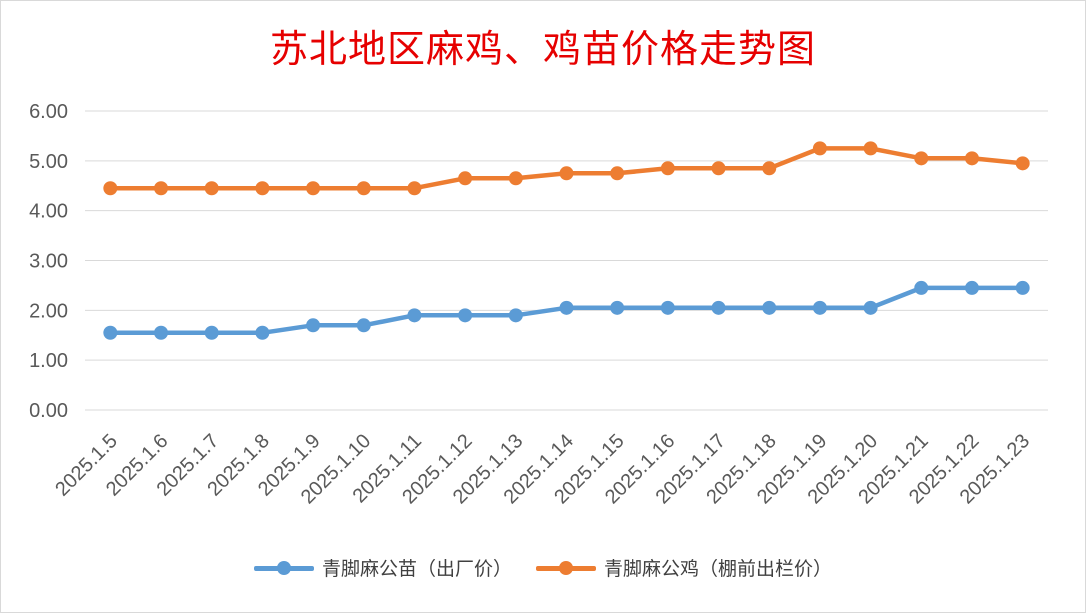 Image resolution: width=1086 pixels, height=613 pixels. I want to click on legend-swatch-rooster, so click(566, 567).